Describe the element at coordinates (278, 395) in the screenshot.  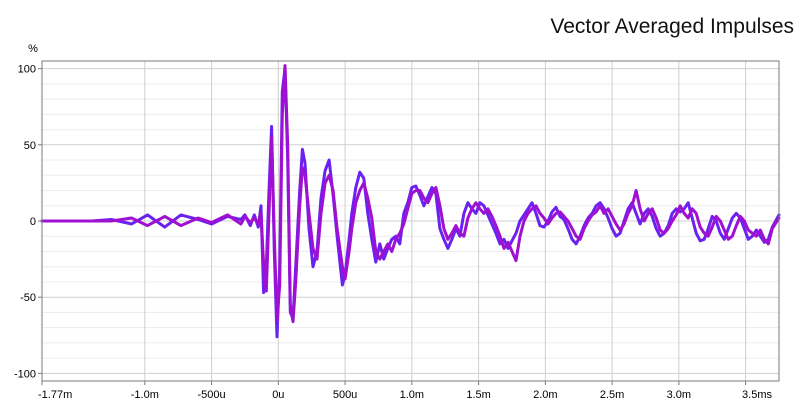
I see `x-tick-label: 0u` at that location.